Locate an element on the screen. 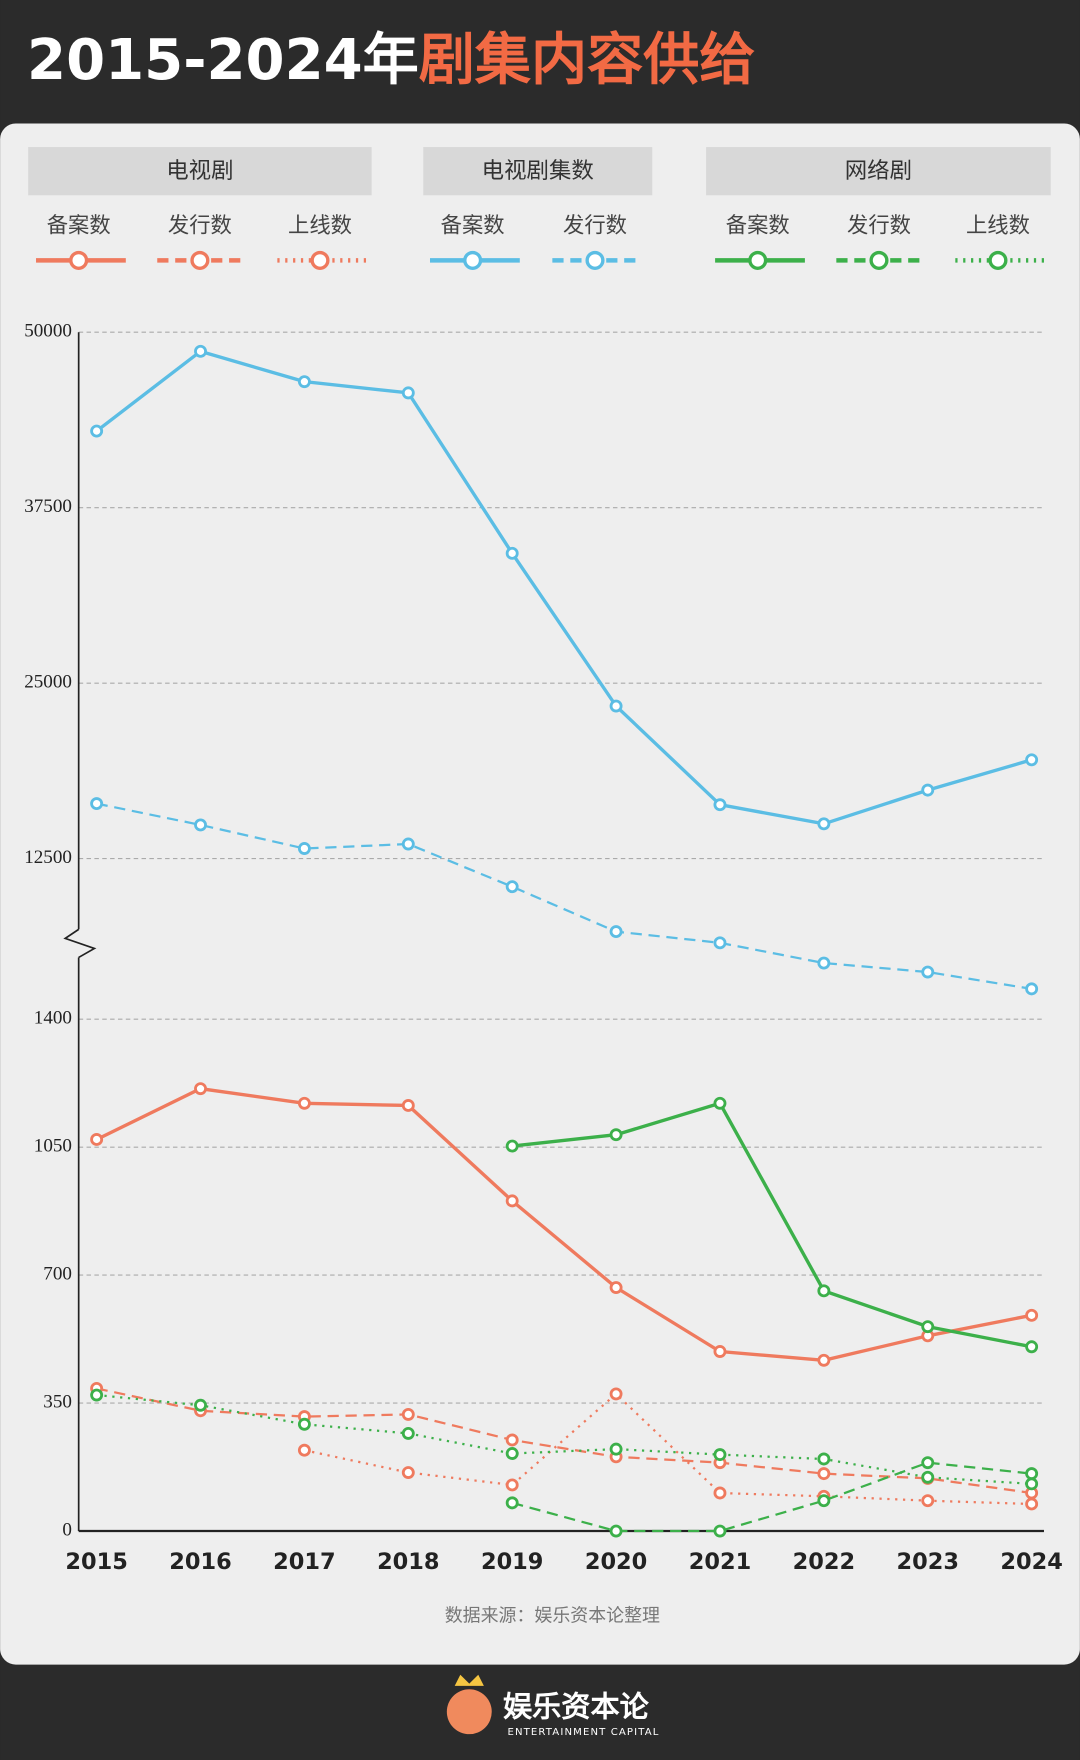 This screenshot has height=1760, width=1080. y-tick-label: 25000 is located at coordinates (48, 682).